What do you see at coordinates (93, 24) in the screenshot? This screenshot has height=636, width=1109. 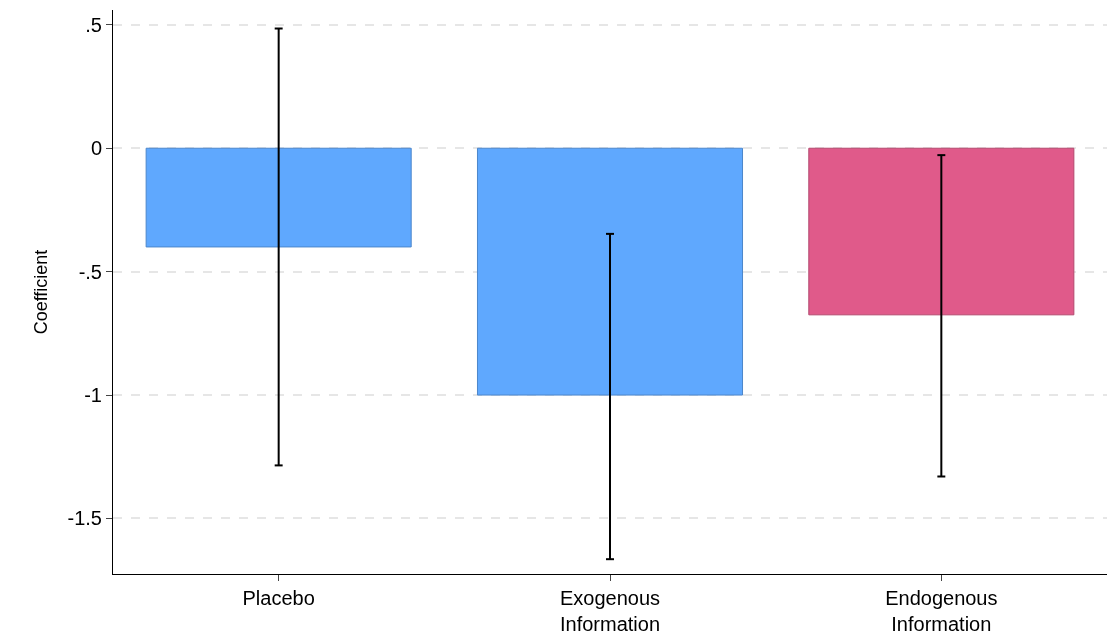 I see `y-tick-label: .5` at bounding box center [93, 24].